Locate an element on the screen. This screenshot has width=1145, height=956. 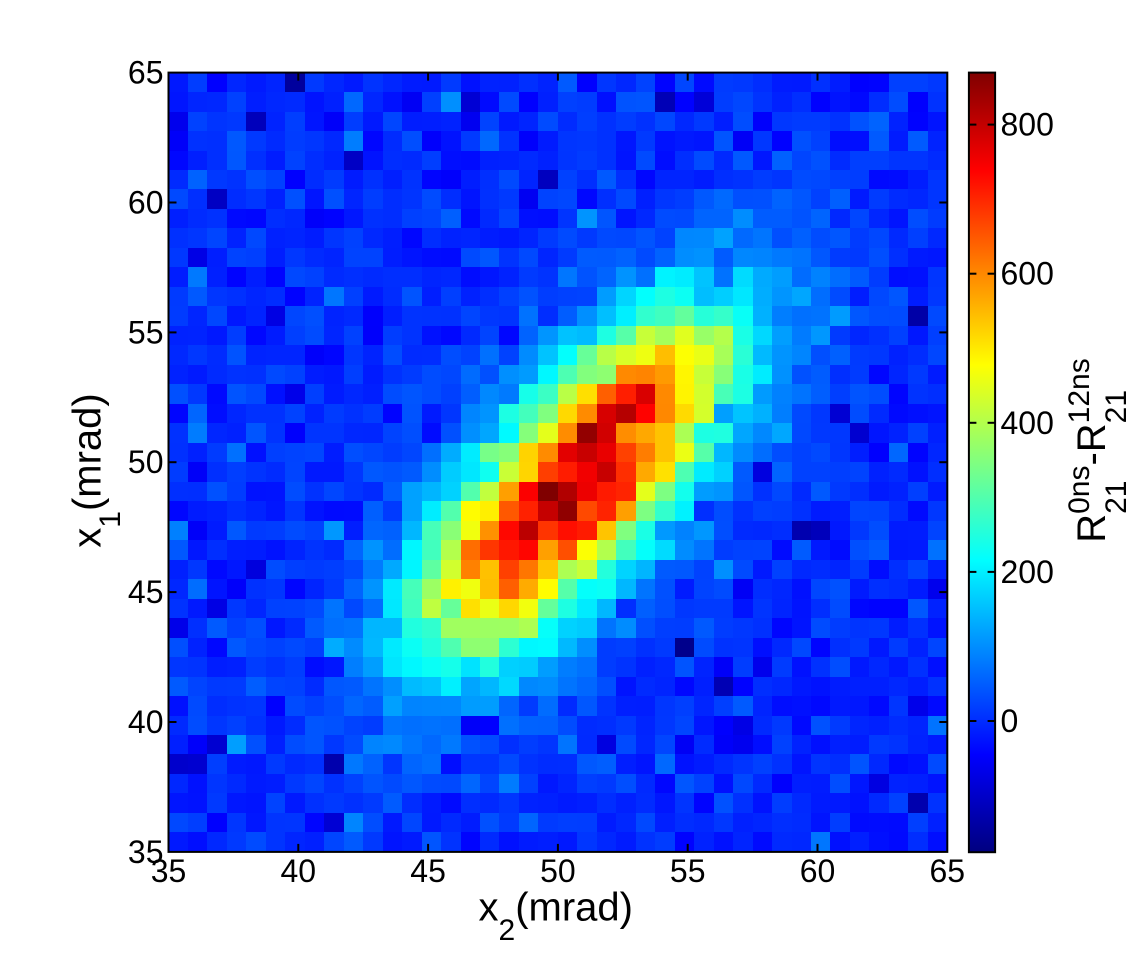
svg-text: 0 is located at coordinates (1010, 721).